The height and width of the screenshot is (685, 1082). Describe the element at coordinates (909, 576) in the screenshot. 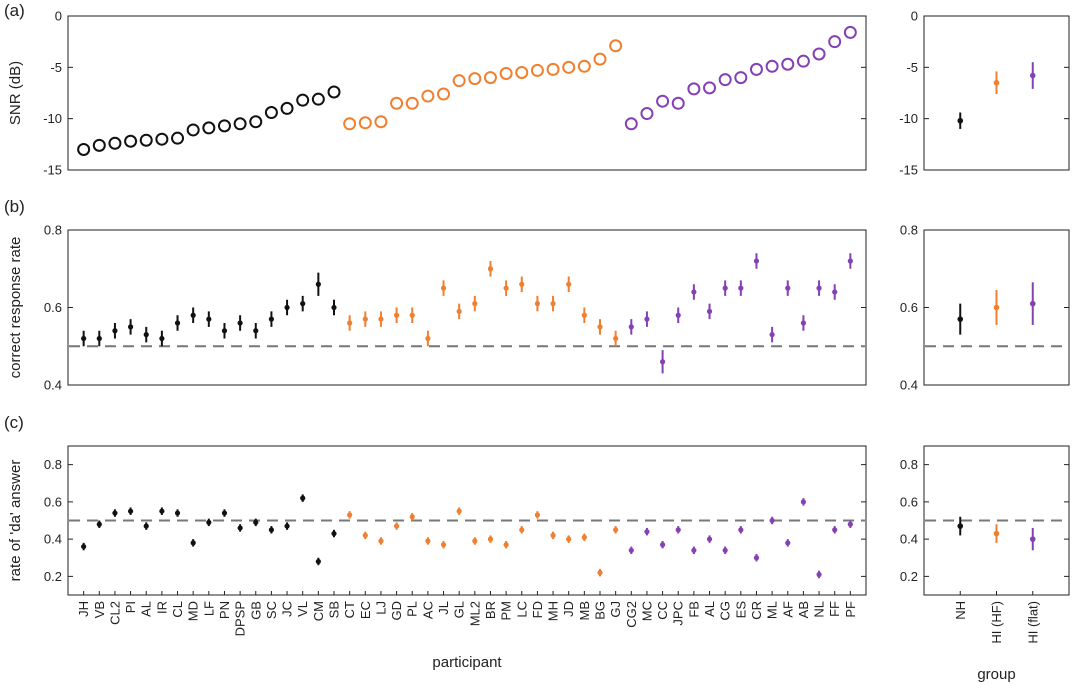

I see `panel-c-group-ytick-label: 0.2` at that location.